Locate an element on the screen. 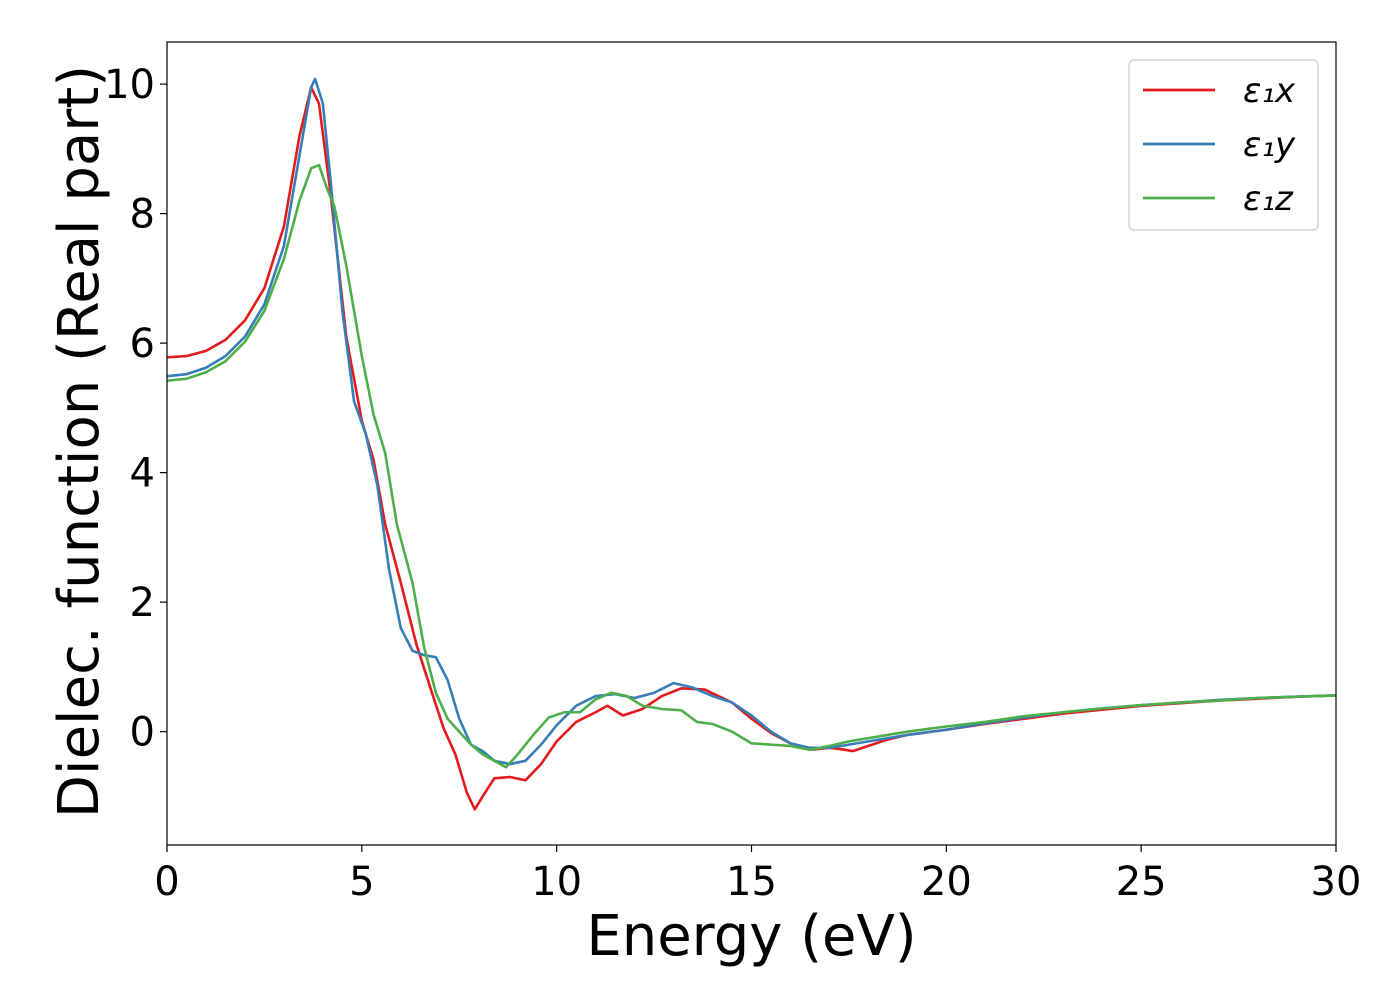  x-axis: 0 5 10 15 20 25 30 is located at coordinates (757, 875).